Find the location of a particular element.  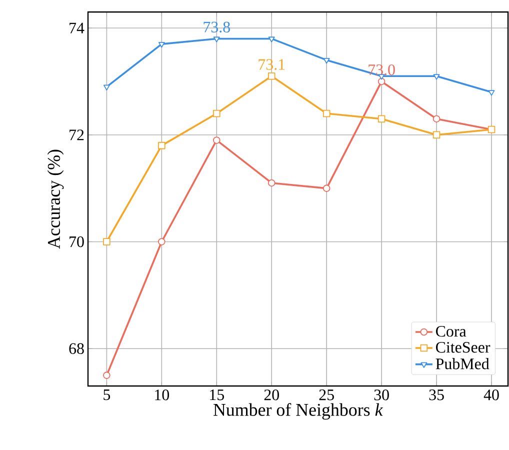

x-tick-label: 10 is located at coordinates (162, 395).